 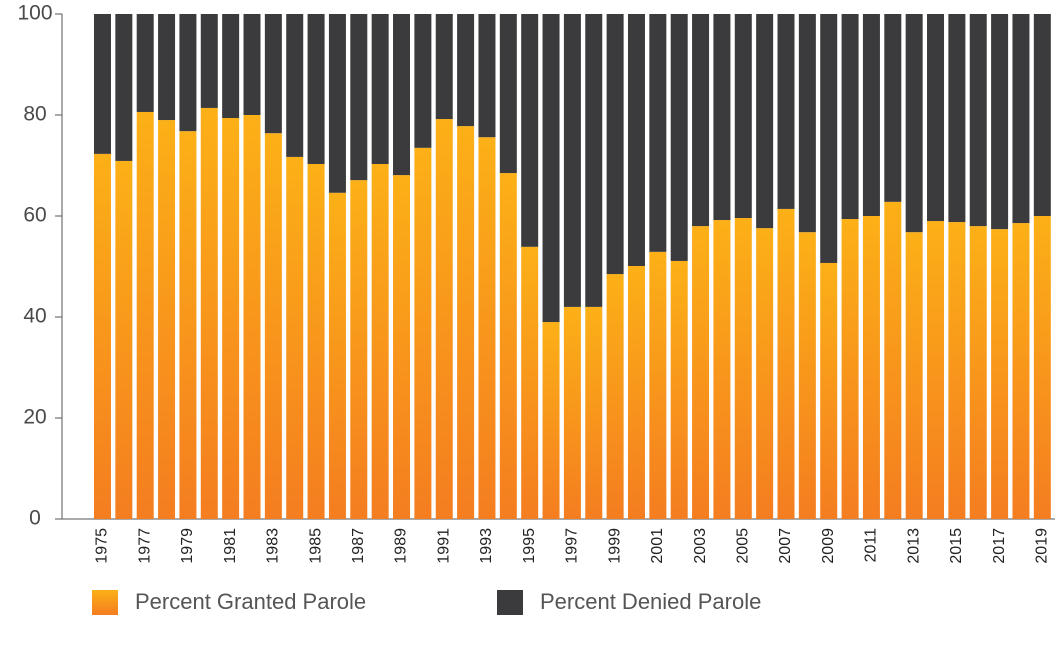 I want to click on x-tick-label: 1989, so click(x=401, y=546).